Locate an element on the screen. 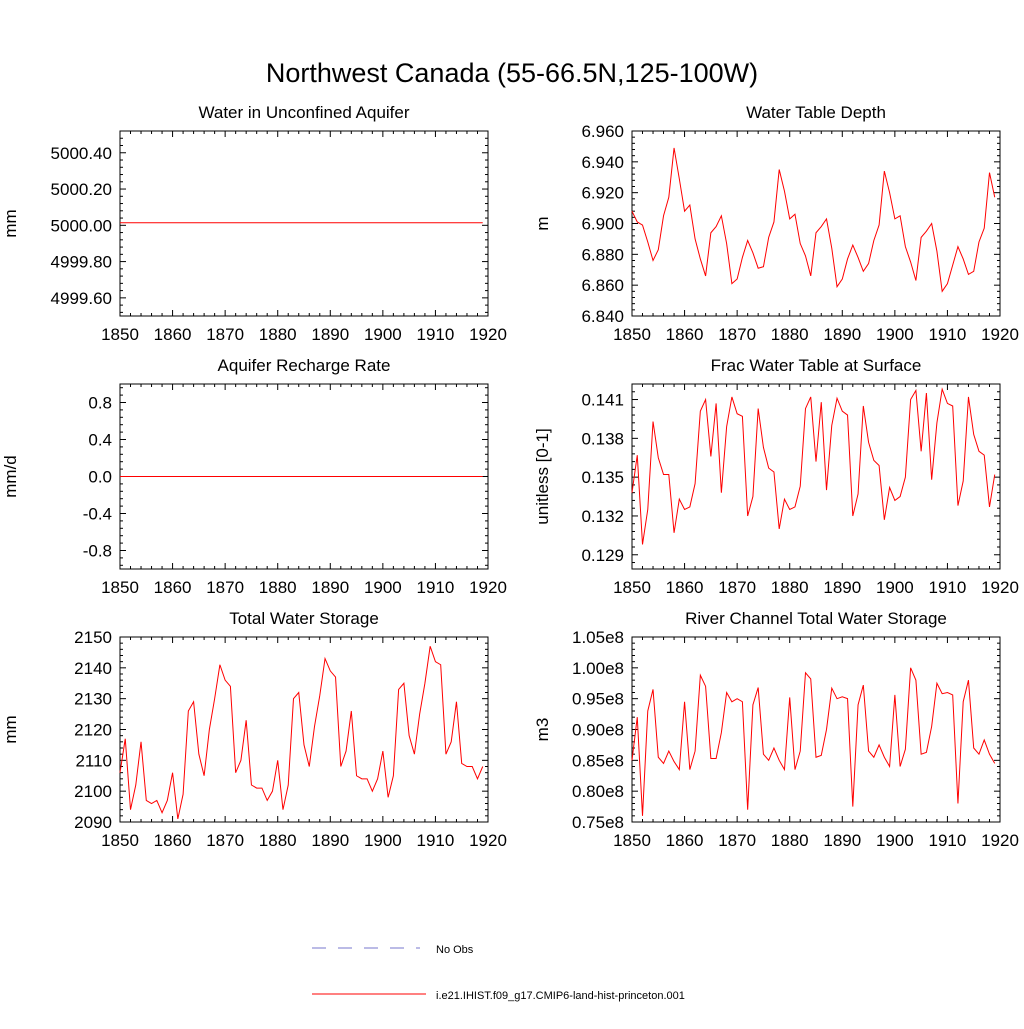  y-tick-label: 0.80e8 is located at coordinates (598, 791).